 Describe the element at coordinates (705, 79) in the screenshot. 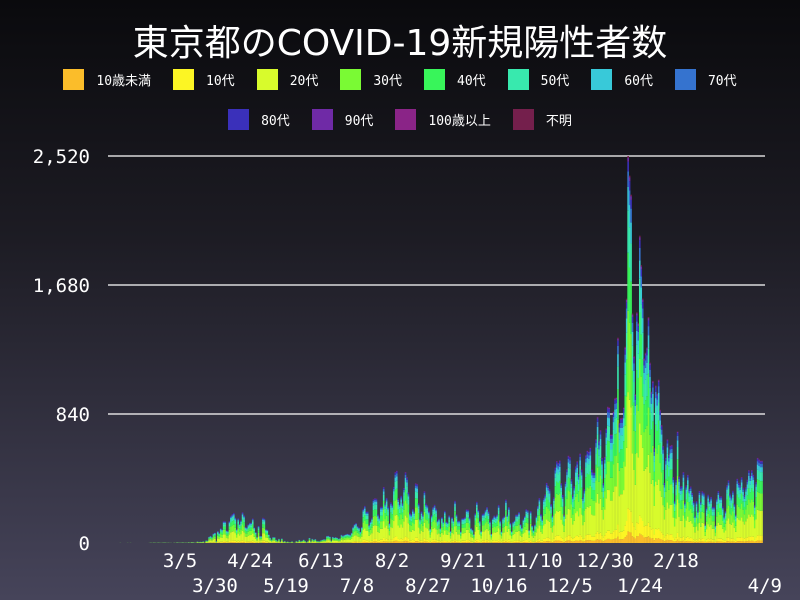

I see `legend-item: 70代` at that location.